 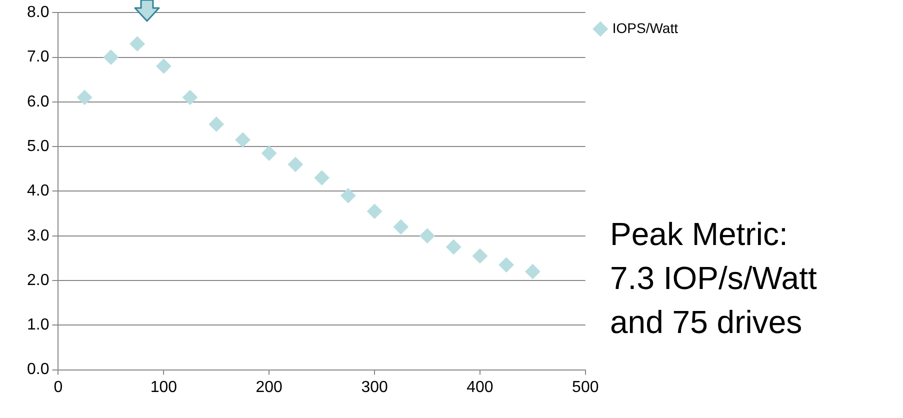 What do you see at coordinates (645, 28) in the screenshot?
I see `legend-label: IOPS/Watt` at bounding box center [645, 28].